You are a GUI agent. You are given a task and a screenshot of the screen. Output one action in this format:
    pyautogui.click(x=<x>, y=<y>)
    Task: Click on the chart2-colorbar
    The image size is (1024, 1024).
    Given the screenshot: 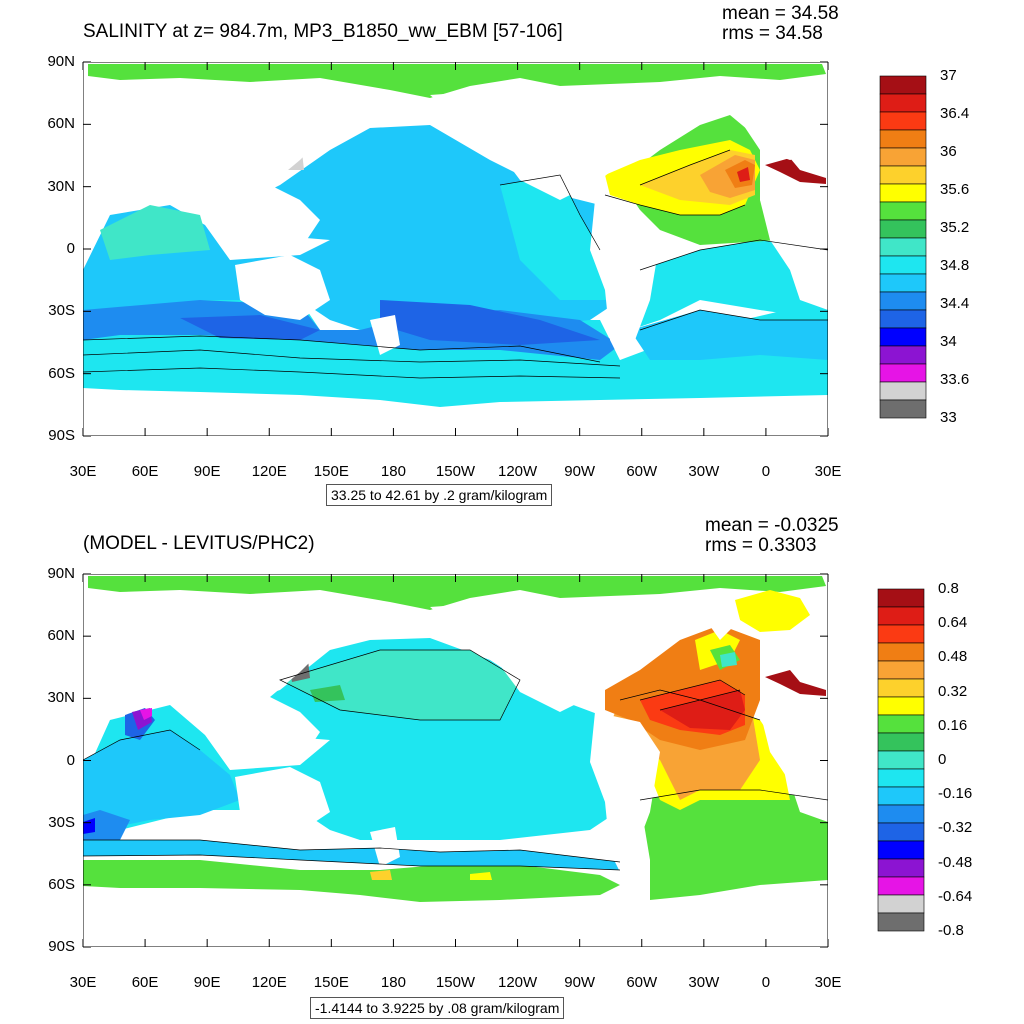 What is the action you would take?
    pyautogui.click(x=901, y=760)
    